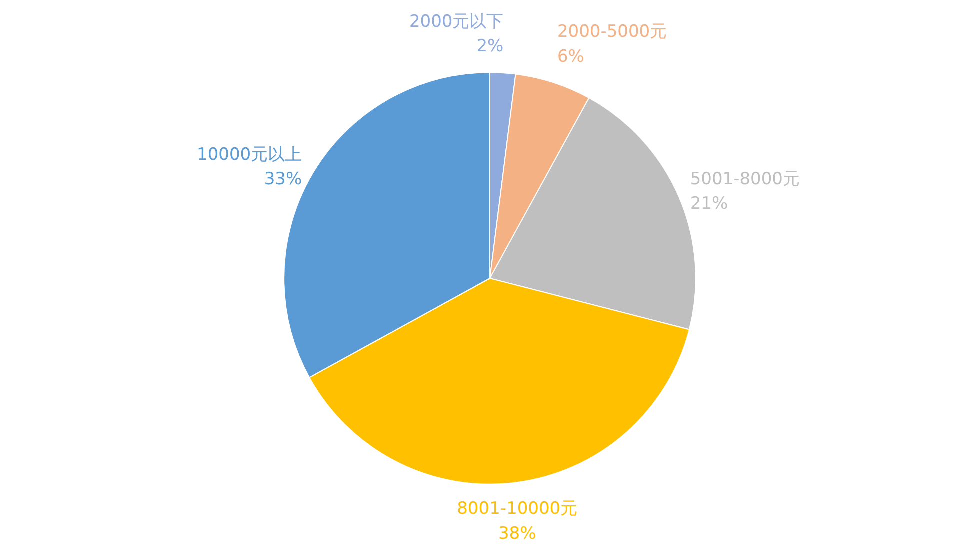 Image resolution: width=979 pixels, height=556 pixels. I want to click on slice-label: 2000-5000元, so click(612, 32).